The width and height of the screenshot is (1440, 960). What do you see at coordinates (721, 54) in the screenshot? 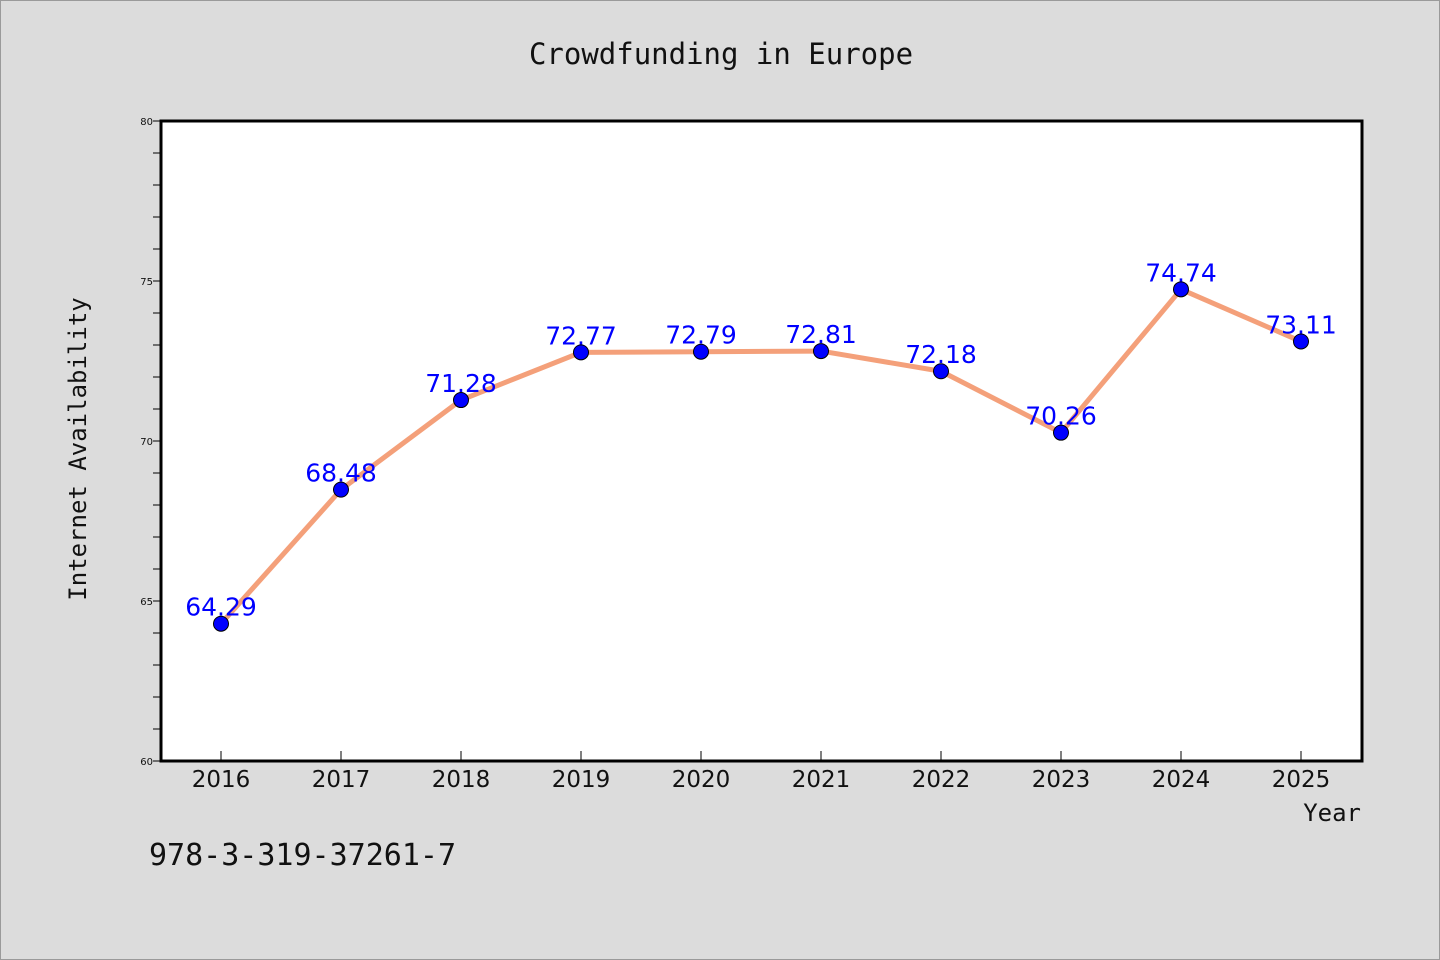
I see `chart-title: Crowdfunding in Europe` at bounding box center [721, 54].